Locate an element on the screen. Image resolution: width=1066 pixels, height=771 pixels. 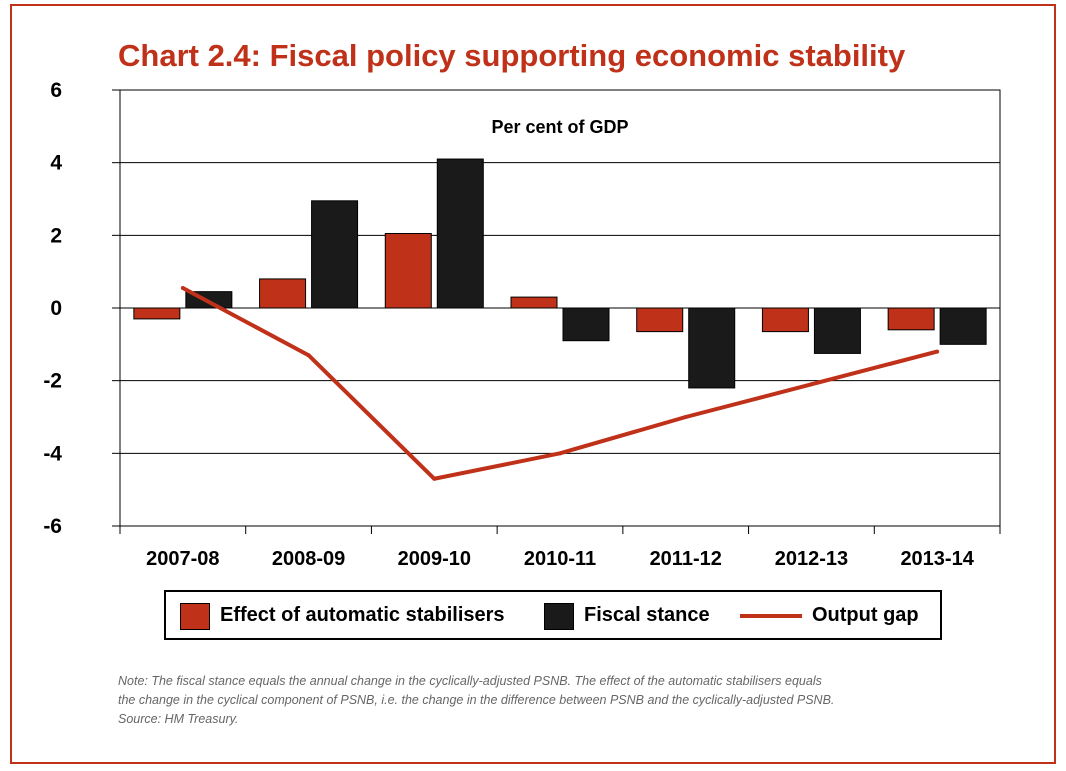
x-tick-label: 2012-13 is located at coordinates (811, 559).